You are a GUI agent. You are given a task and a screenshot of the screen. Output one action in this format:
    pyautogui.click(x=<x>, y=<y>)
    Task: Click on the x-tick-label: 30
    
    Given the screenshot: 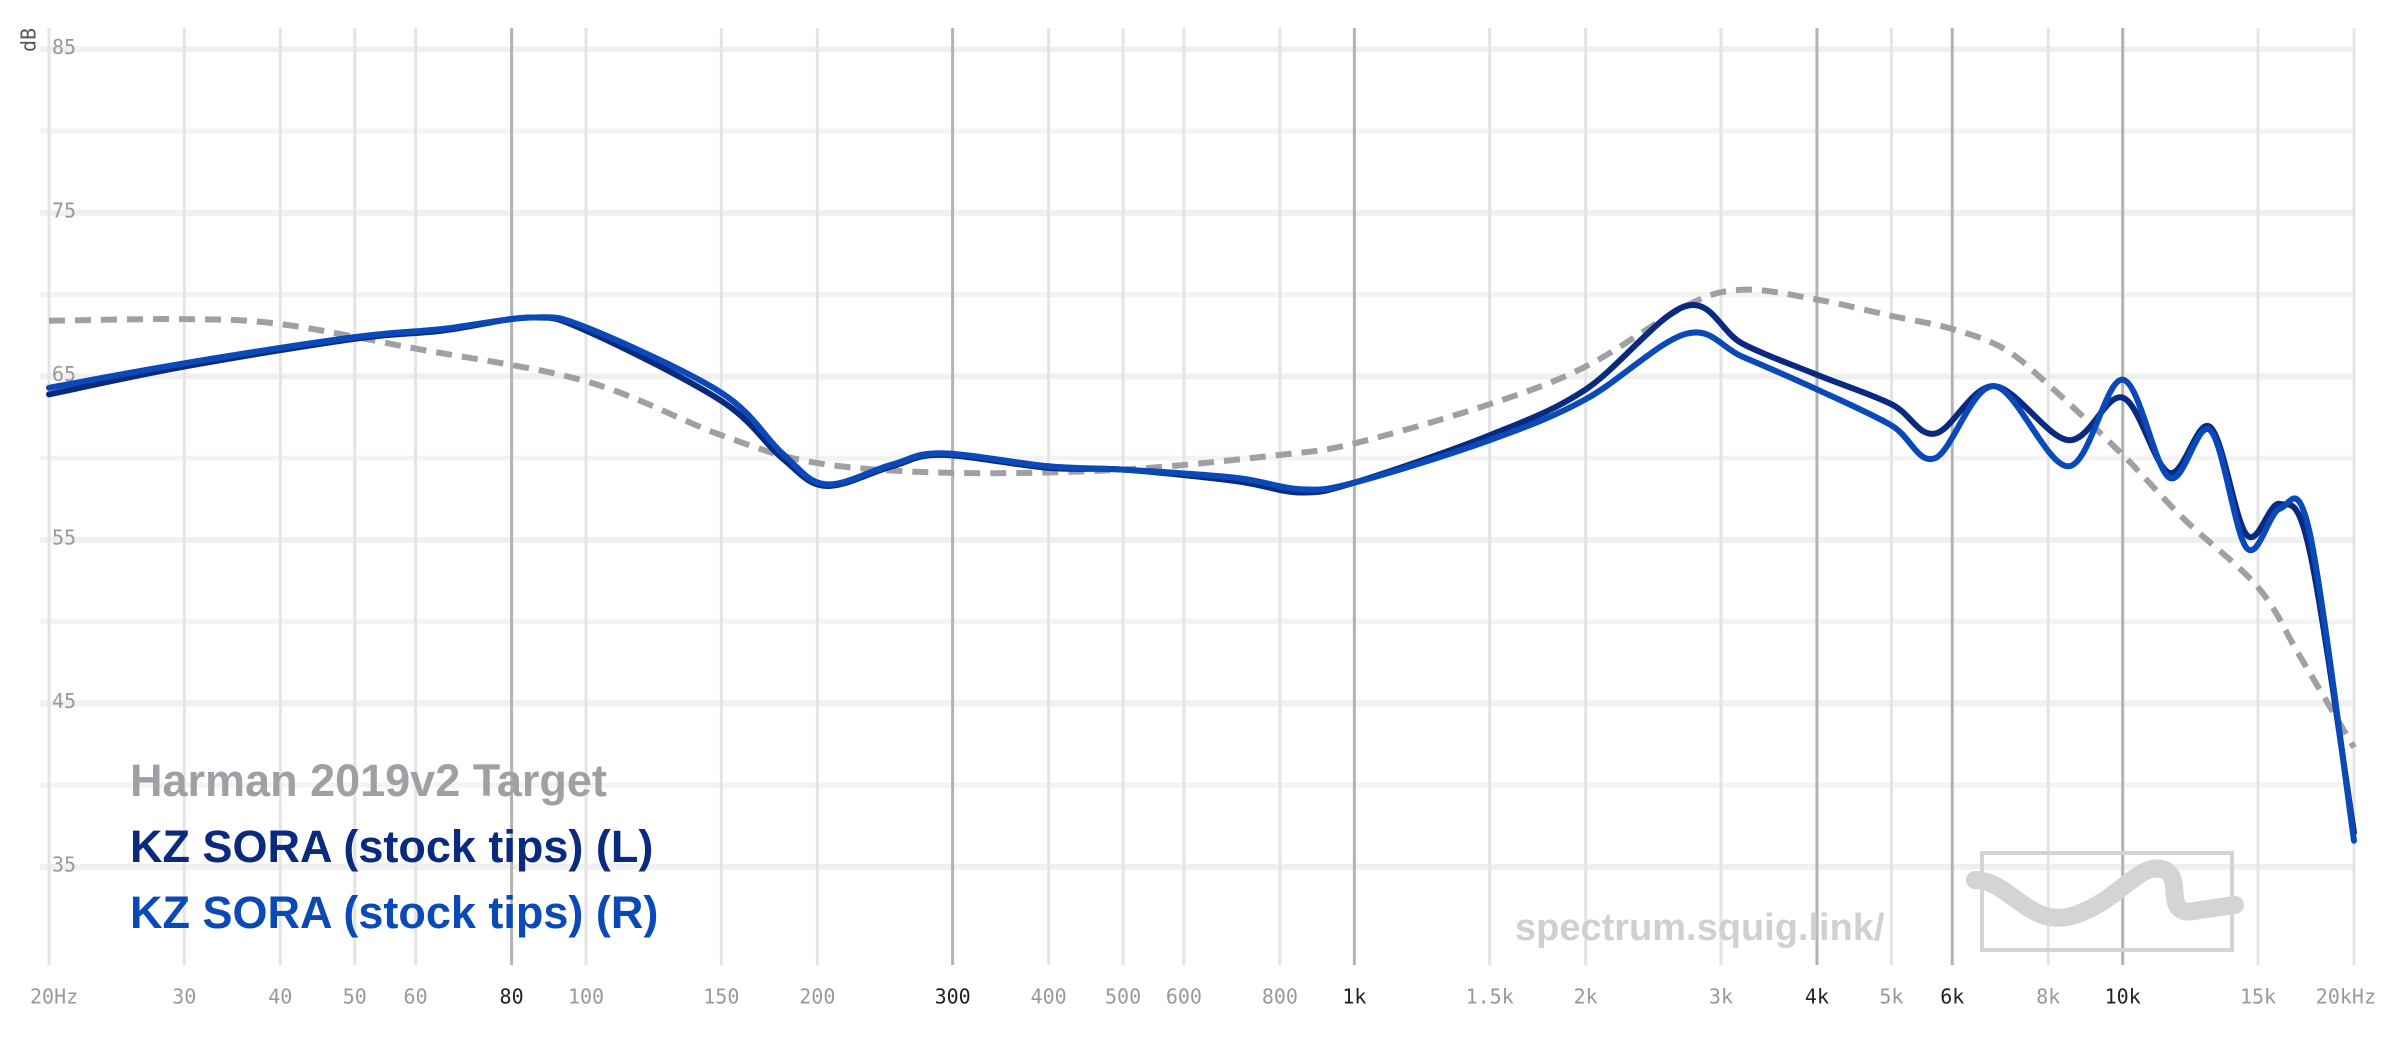 What is the action you would take?
    pyautogui.click(x=184, y=997)
    